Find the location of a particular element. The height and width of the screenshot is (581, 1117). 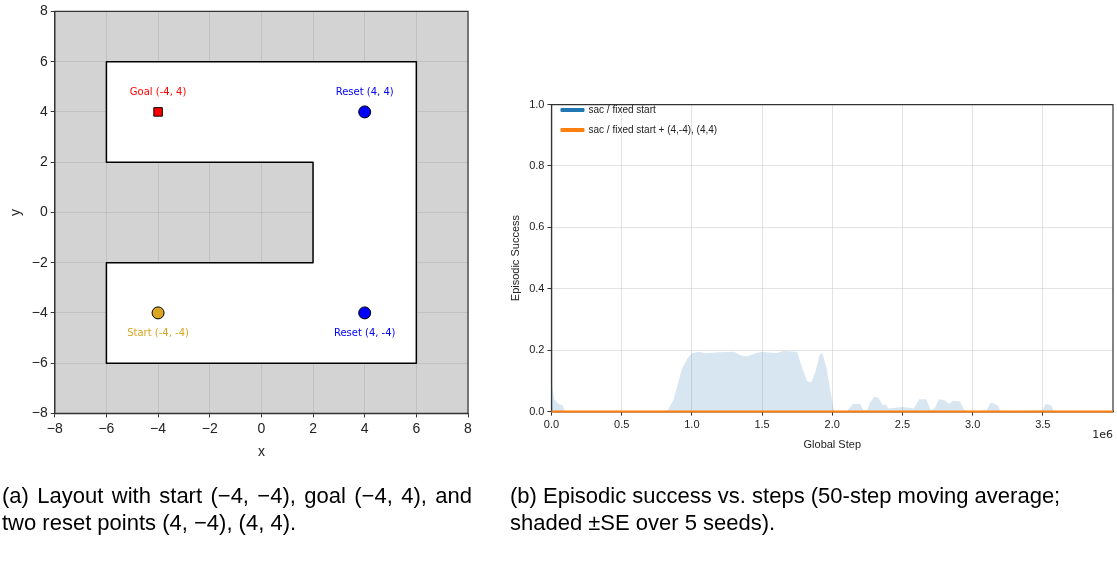

y-tick-label: −6 is located at coordinates (39, 362).